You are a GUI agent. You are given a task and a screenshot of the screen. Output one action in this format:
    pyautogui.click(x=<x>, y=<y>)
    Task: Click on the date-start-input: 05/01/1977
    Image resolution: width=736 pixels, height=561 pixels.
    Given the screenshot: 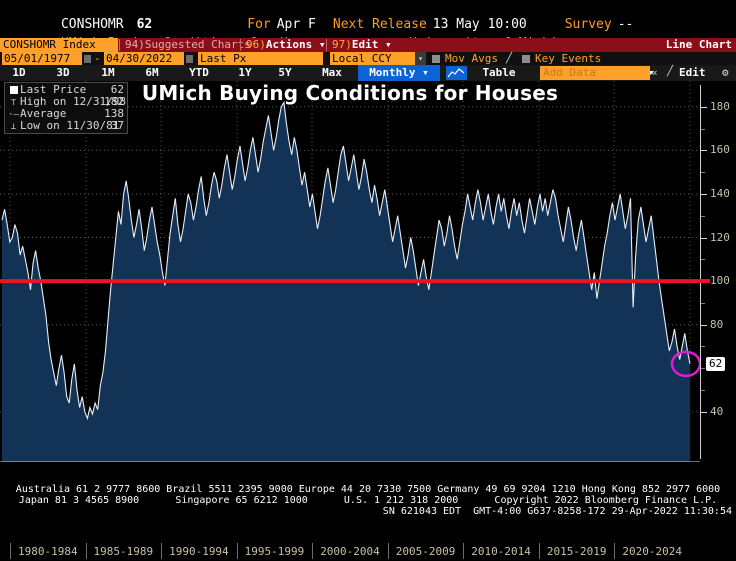 What is the action you would take?
    pyautogui.click(x=42, y=58)
    